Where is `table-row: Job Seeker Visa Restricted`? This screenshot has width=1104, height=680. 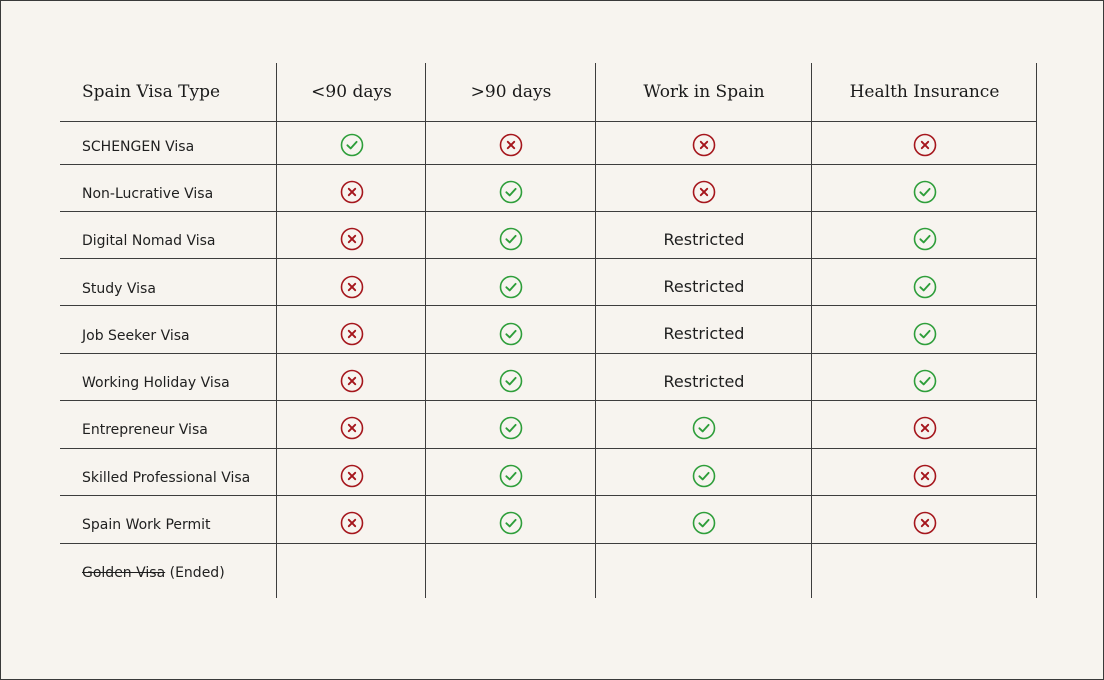 table-row: Job Seeker Visa Restricted is located at coordinates (548, 333).